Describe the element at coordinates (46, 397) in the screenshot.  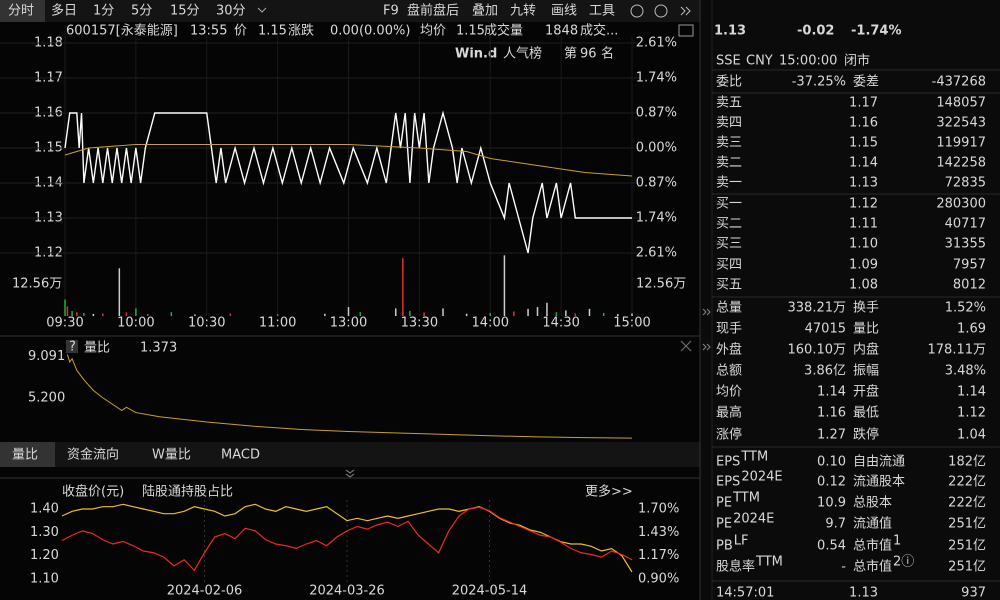
I see `y-tick-label: 5.200` at that location.